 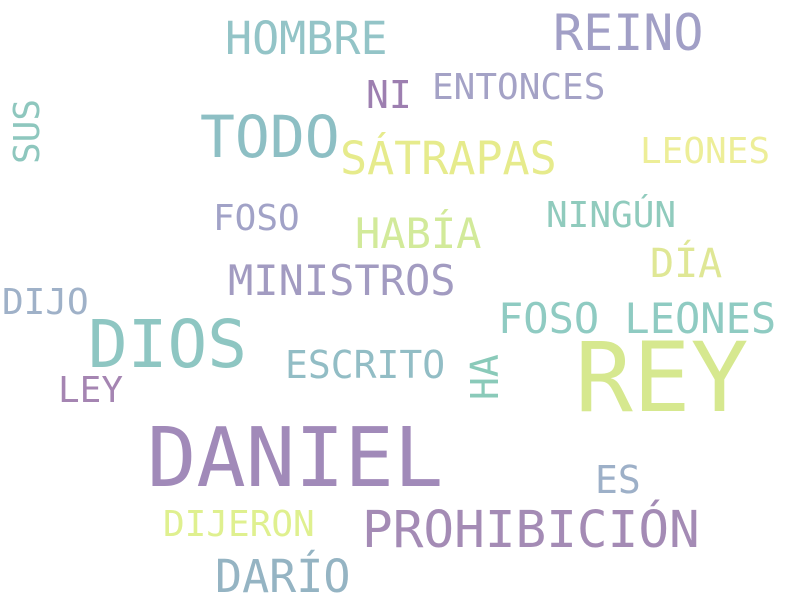 I want to click on word-dios: DIOS, so click(x=167, y=344).